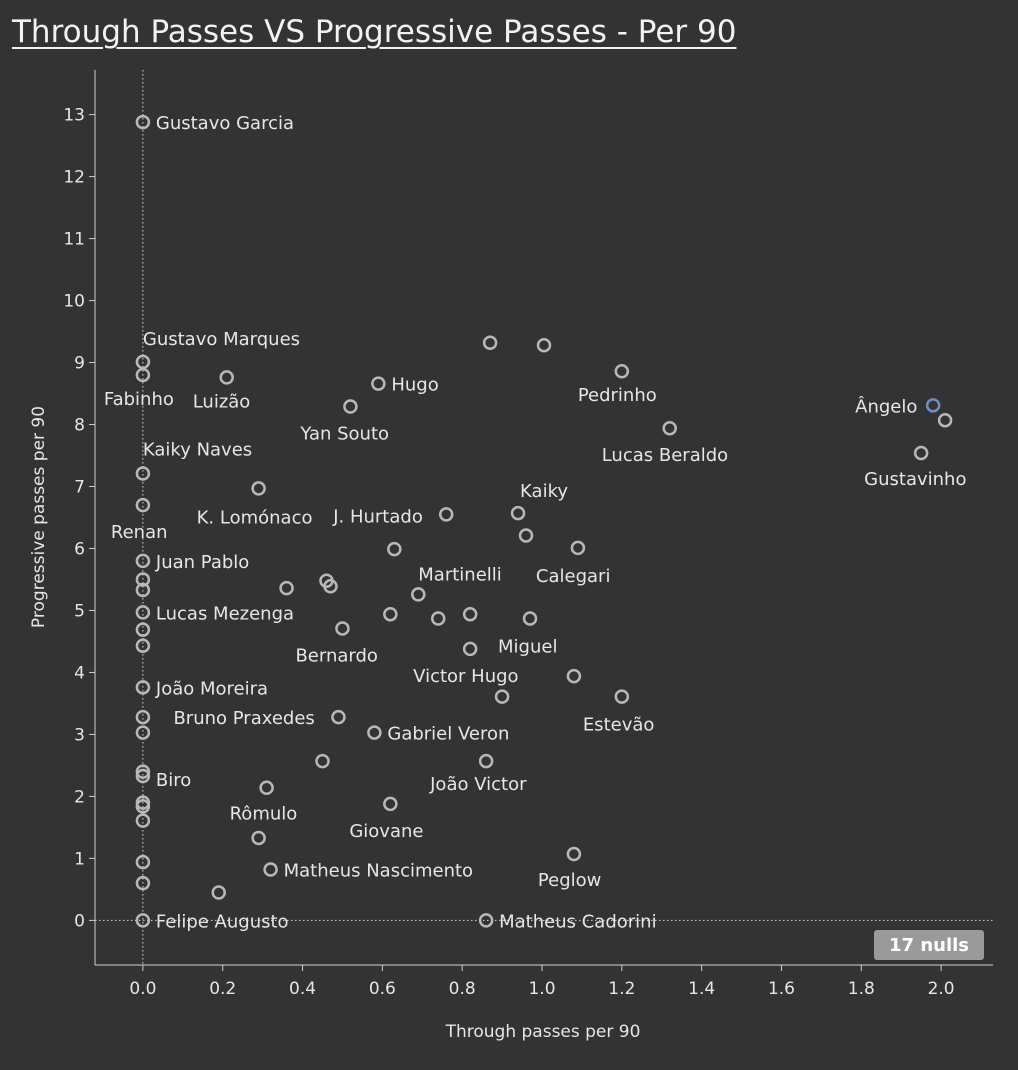  I want to click on point-label-luizao: Luizão, so click(222, 401).